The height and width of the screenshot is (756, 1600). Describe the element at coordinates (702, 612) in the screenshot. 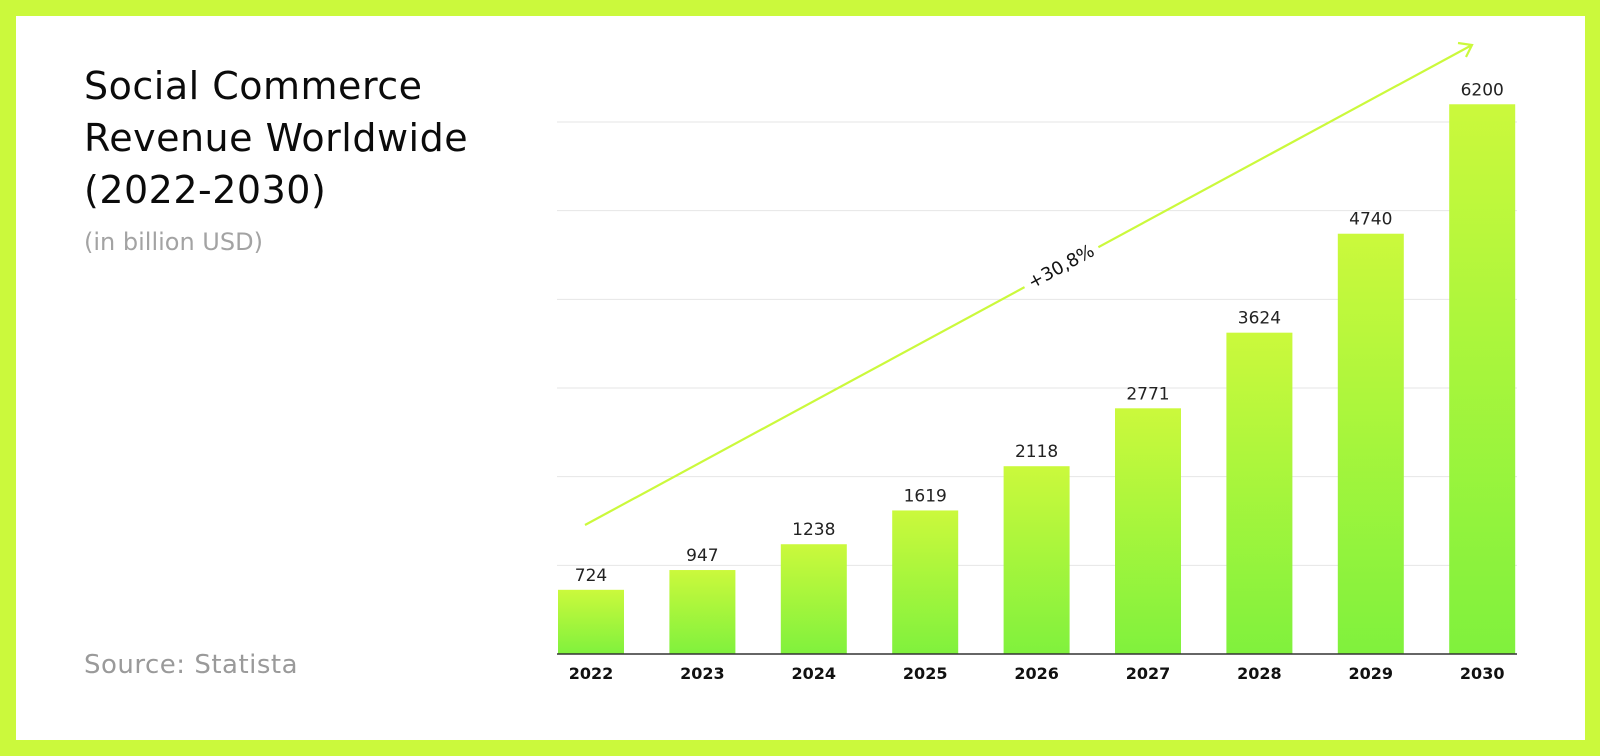

I see `bar-2023` at that location.